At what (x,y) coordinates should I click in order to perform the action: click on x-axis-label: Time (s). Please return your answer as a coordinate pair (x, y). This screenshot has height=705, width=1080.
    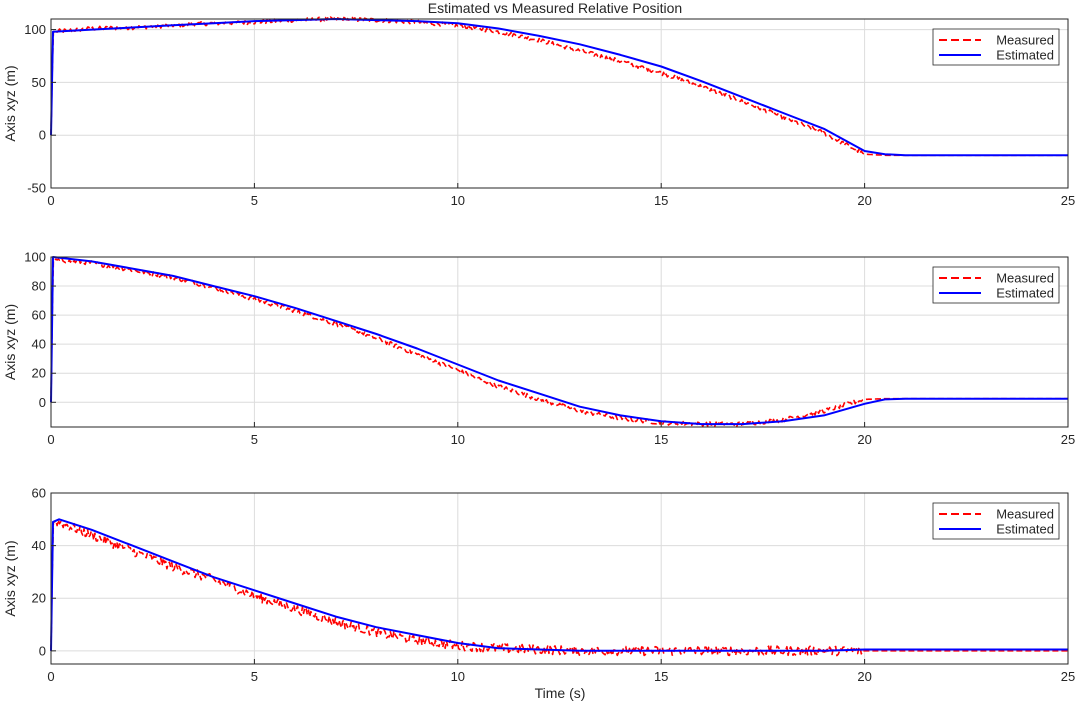
    Looking at the image, I should click on (560, 693).